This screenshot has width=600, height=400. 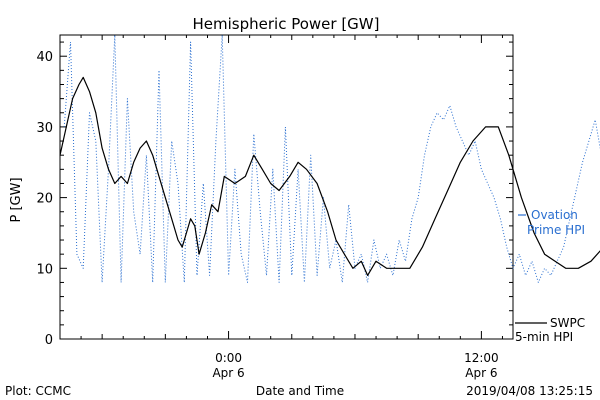 What do you see at coordinates (49, 340) in the screenshot?
I see `y-tick-label: 0` at bounding box center [49, 340].